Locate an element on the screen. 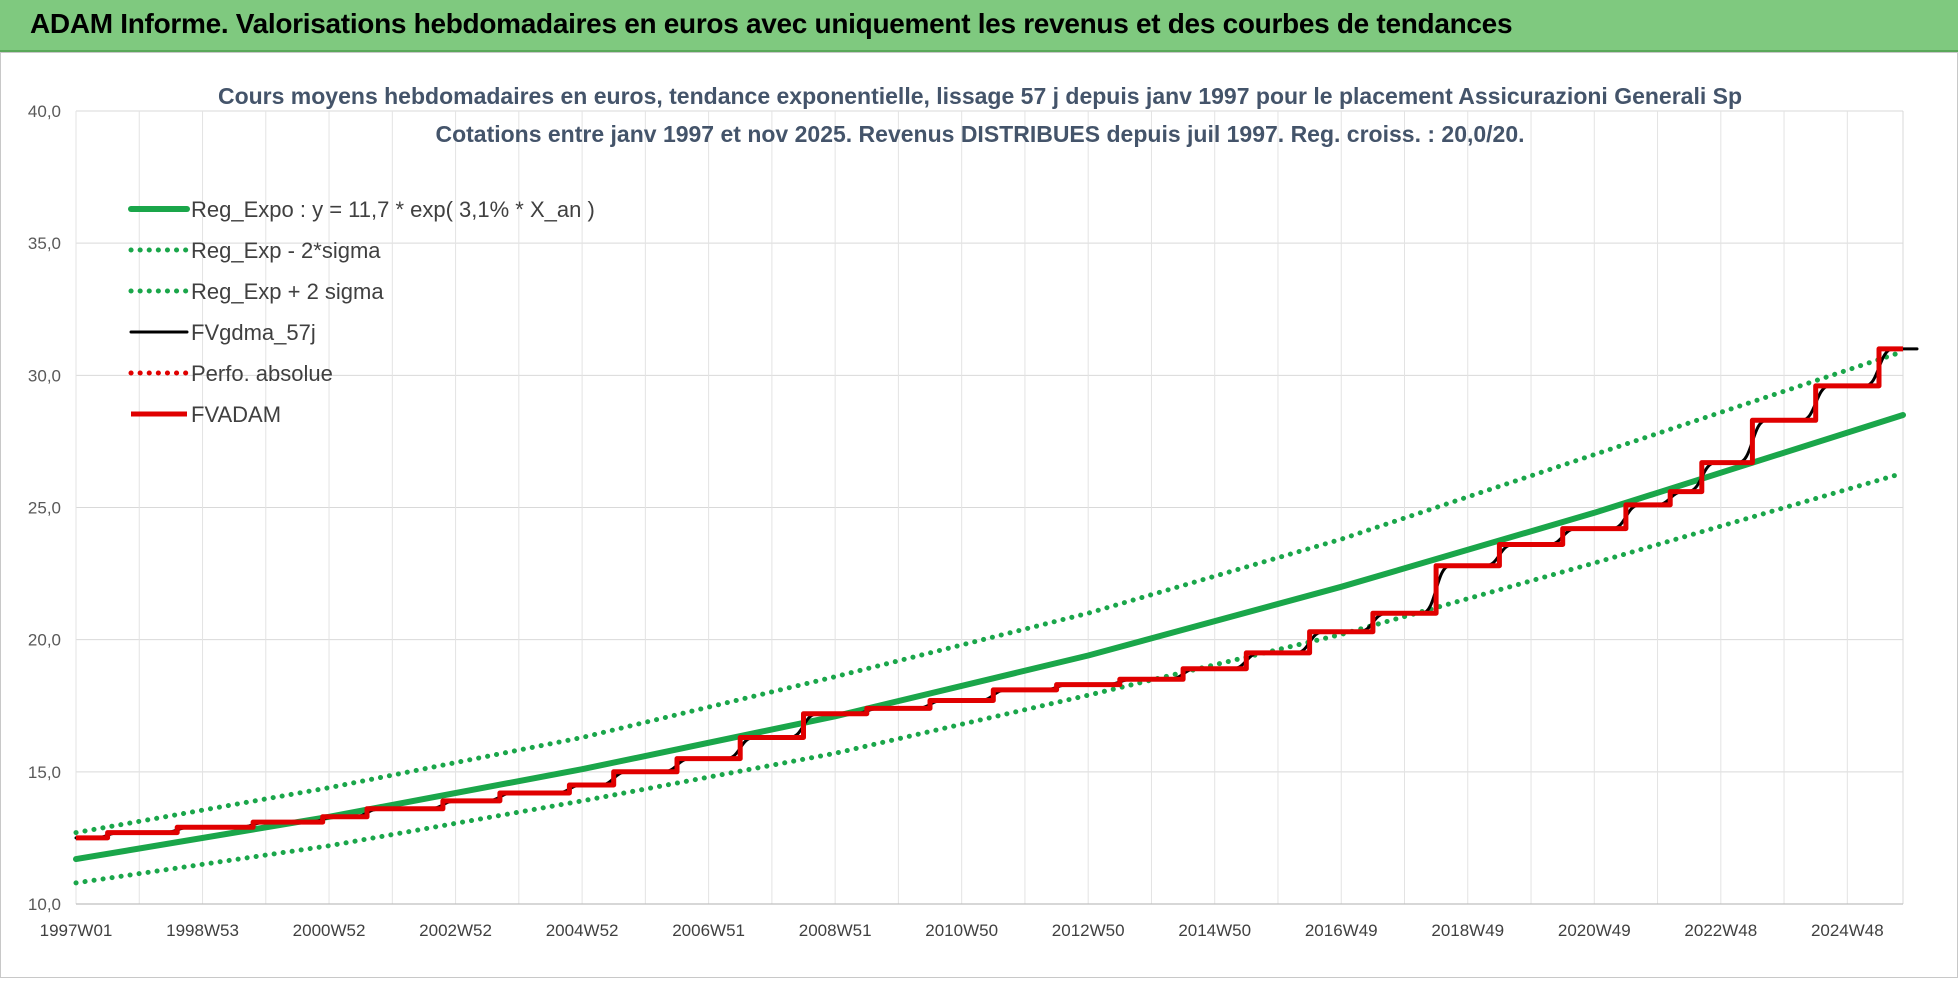  x-tick-label: 1997W01 is located at coordinates (76, 930).